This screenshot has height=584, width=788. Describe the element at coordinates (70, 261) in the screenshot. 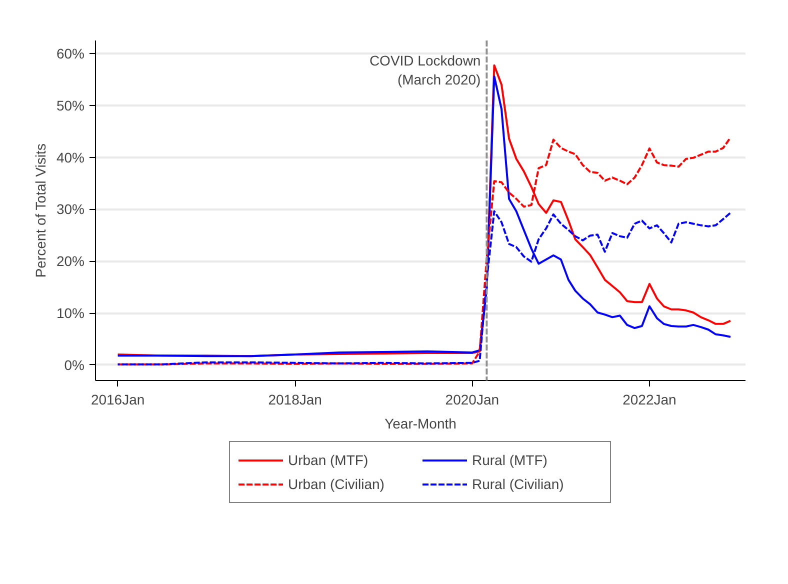

I see `y-tick-label: 20%` at that location.